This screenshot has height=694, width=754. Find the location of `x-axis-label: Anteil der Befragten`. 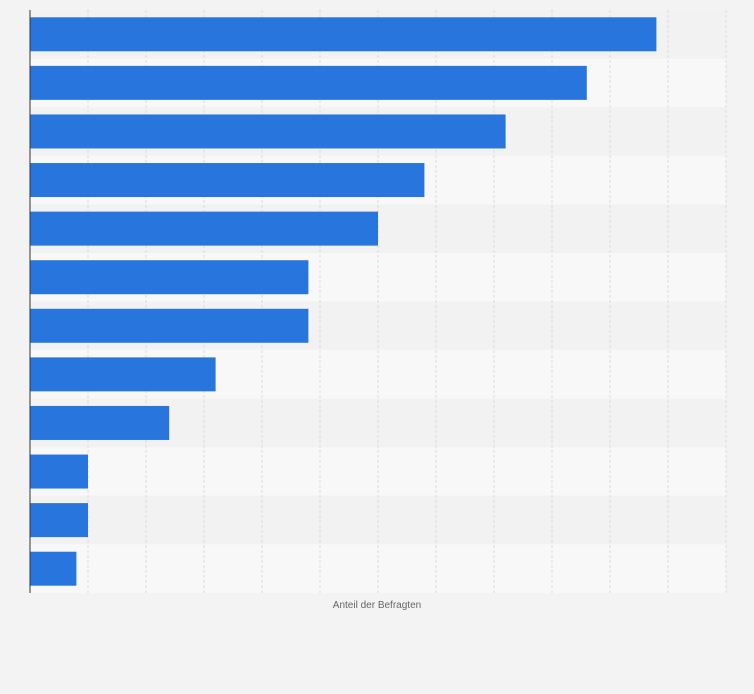

x-axis-label: Anteil der Befragten is located at coordinates (377, 605).